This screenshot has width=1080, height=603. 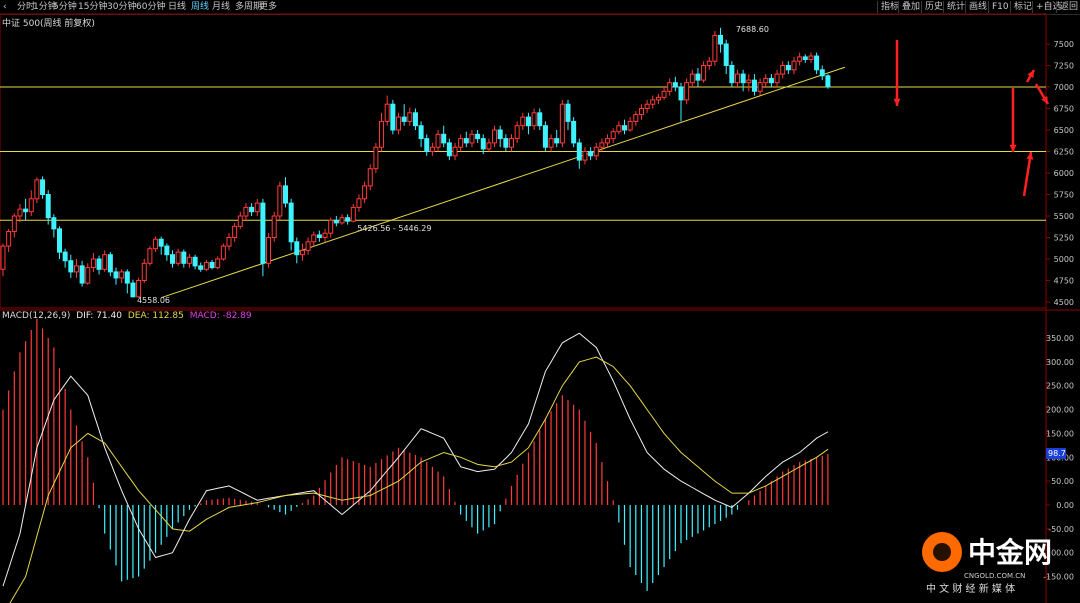 What do you see at coordinates (1064, 259) in the screenshot?
I see `price-tick-label: 5000` at bounding box center [1064, 259].